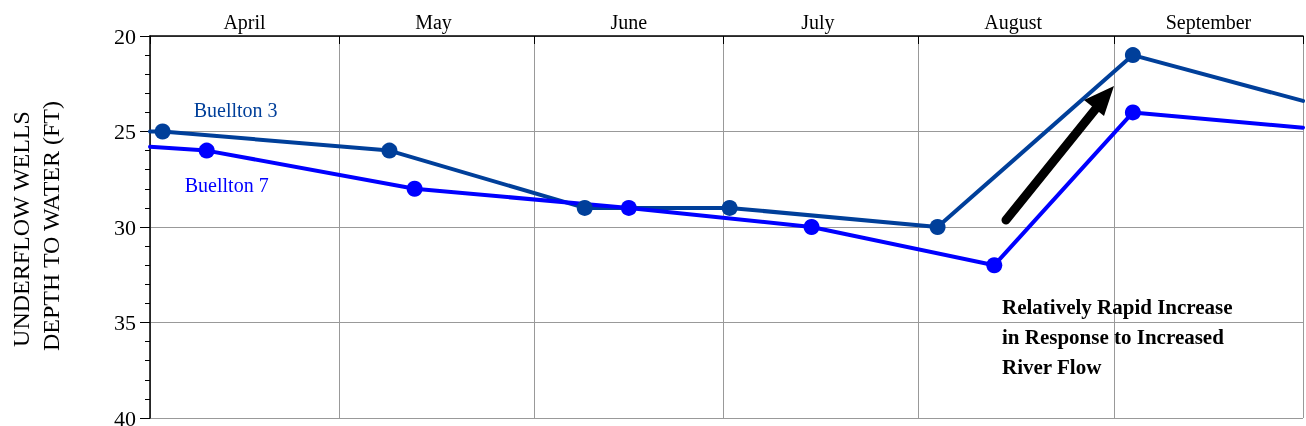 The height and width of the screenshot is (426, 1306). Describe the element at coordinates (125, 322) in the screenshot. I see `y-tick-label: 35` at that location.